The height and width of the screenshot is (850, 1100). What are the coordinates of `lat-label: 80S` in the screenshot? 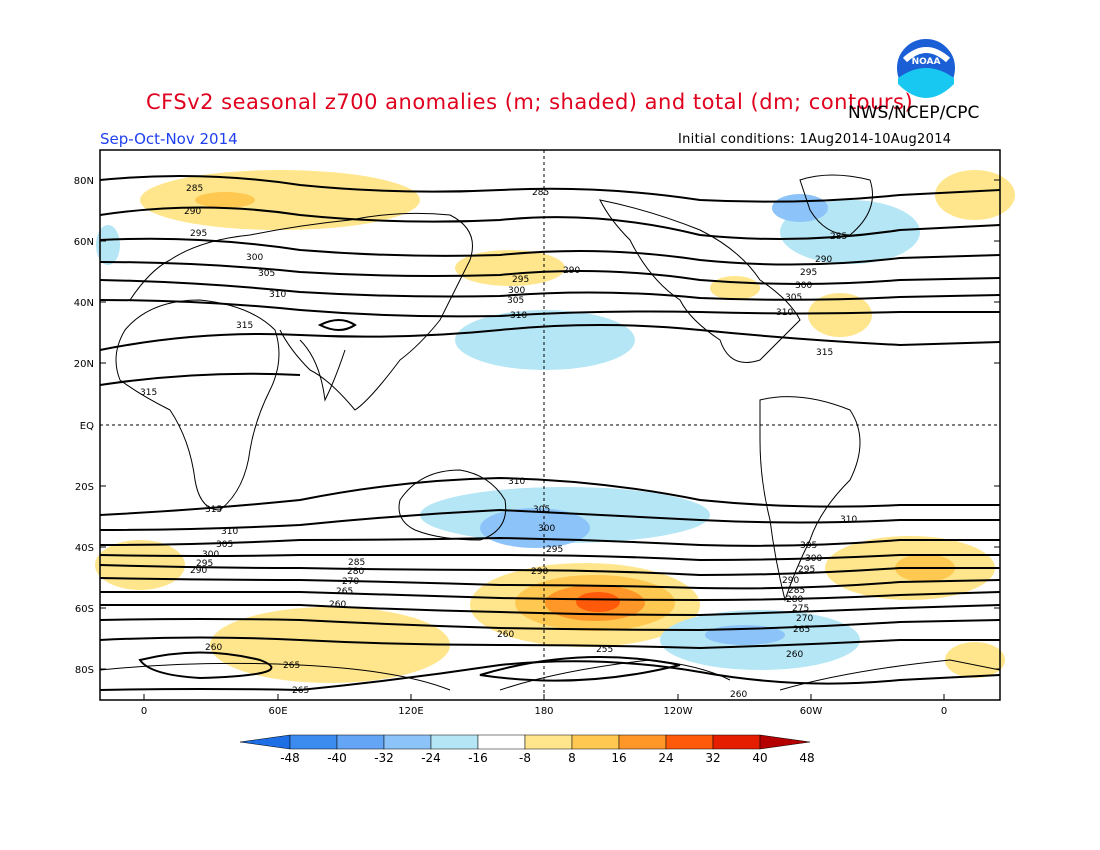 It's located at (84, 670).